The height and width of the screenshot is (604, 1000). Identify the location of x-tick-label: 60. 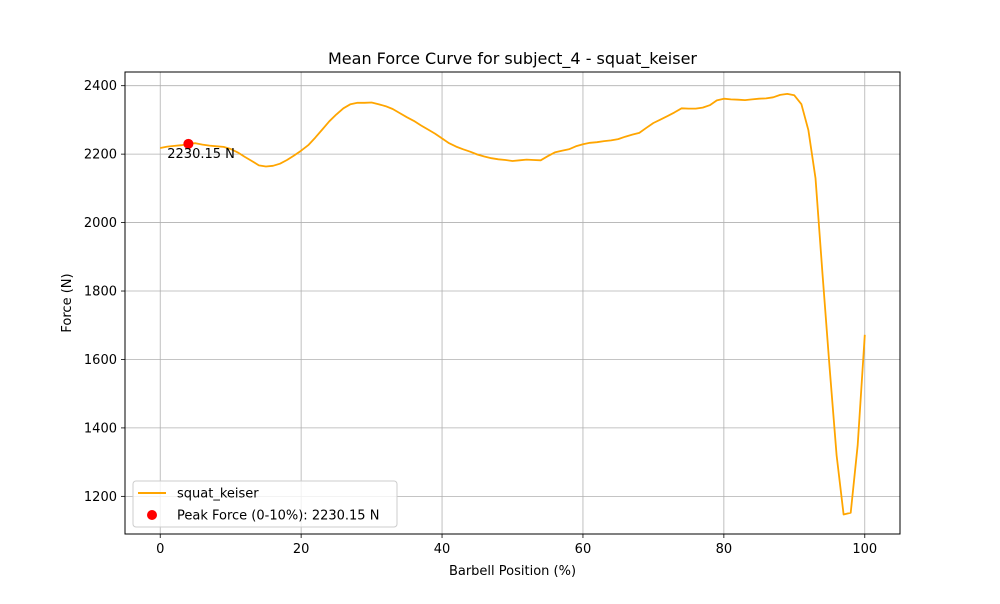
(583, 549).